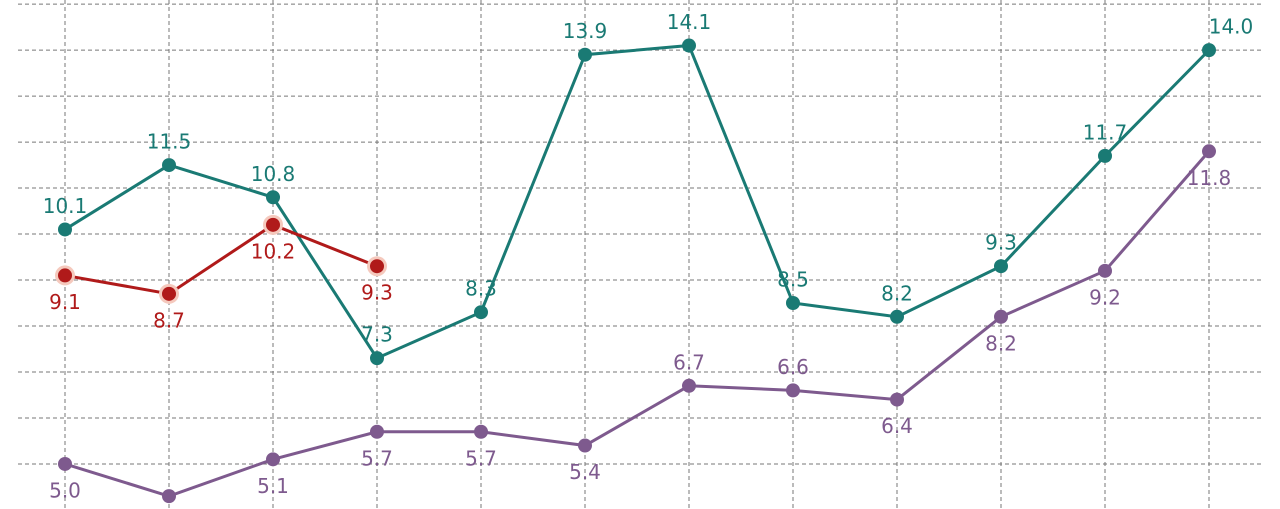 The height and width of the screenshot is (509, 1280). I want to click on data-label: 11.5, so click(169, 142).